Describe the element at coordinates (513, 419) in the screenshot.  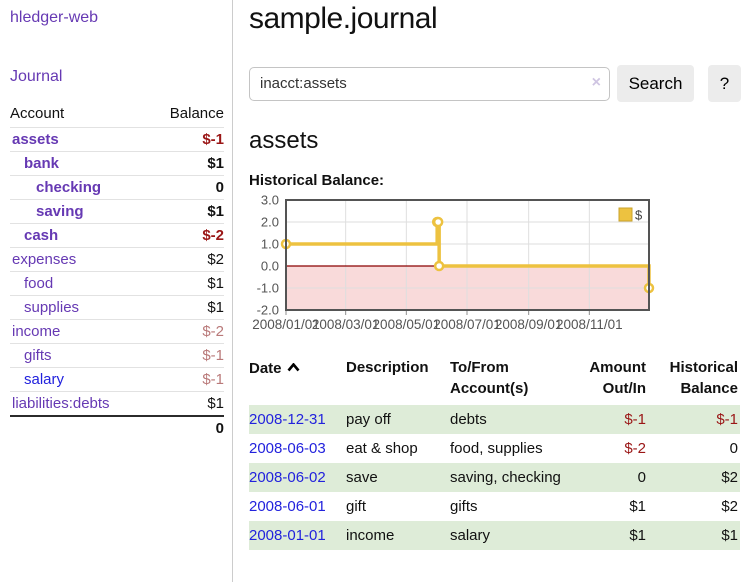
I see `transaction-accounts: debts` at that location.